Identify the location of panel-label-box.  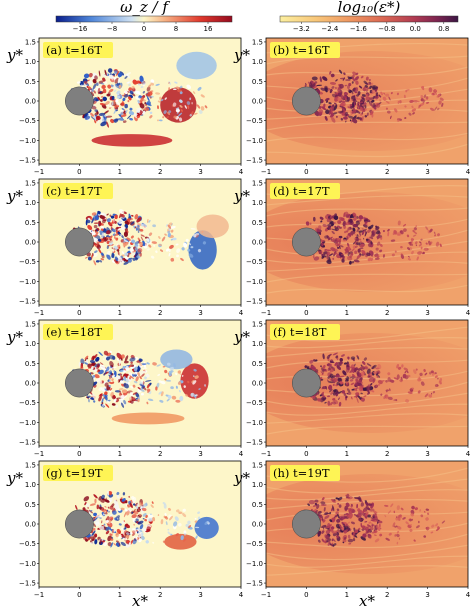
(305, 191).